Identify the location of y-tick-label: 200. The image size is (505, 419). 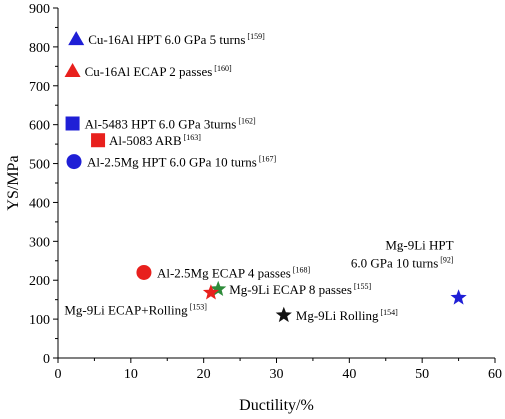
(39, 281).